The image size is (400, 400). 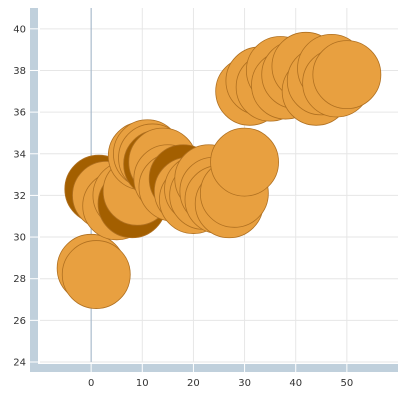 What do you see at coordinates (295, 383) in the screenshot?
I see `x-tick-label: 40` at bounding box center [295, 383].